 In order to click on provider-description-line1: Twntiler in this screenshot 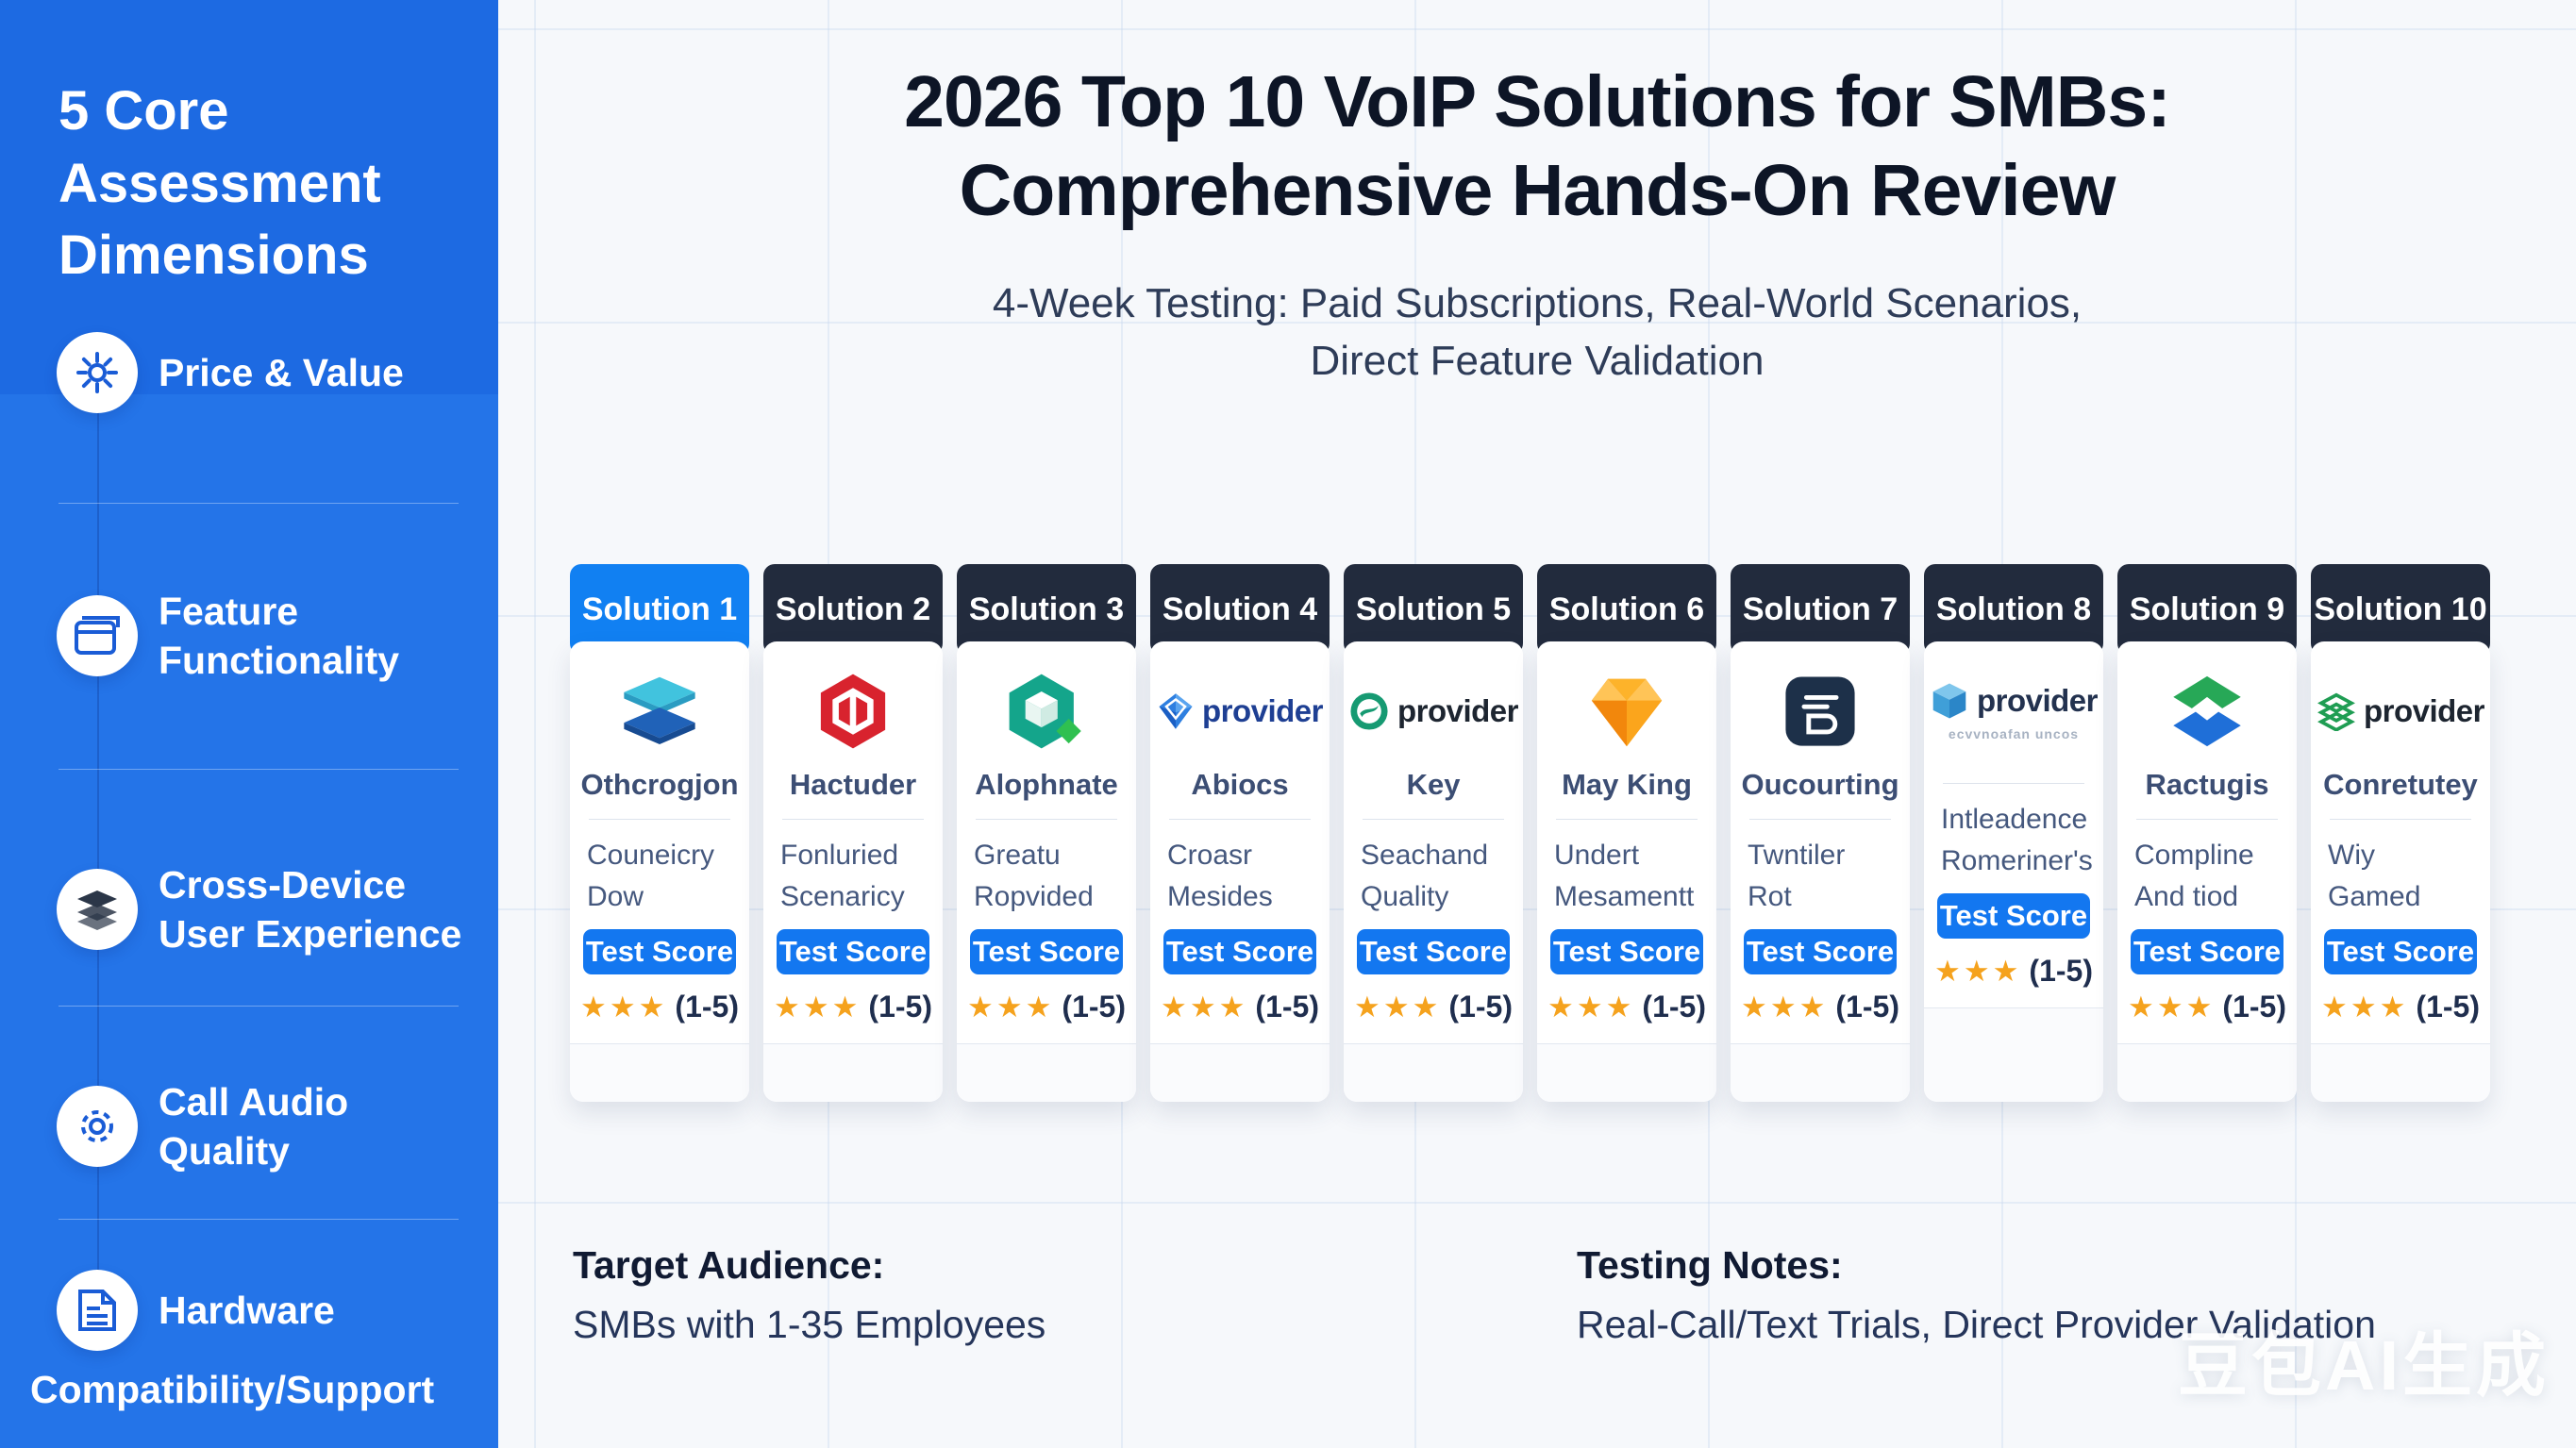, I will do `click(1797, 855)`.